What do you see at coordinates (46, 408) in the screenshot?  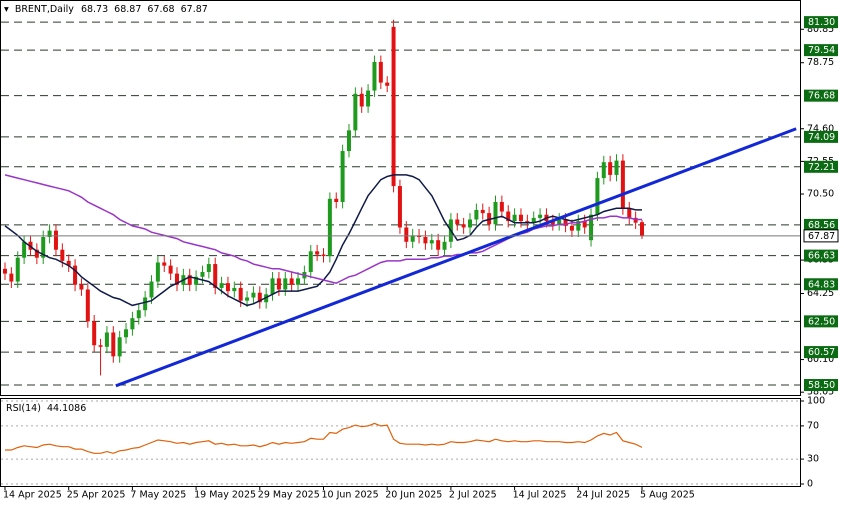 I see `rsi-header: RSI(14) 44.1086` at bounding box center [46, 408].